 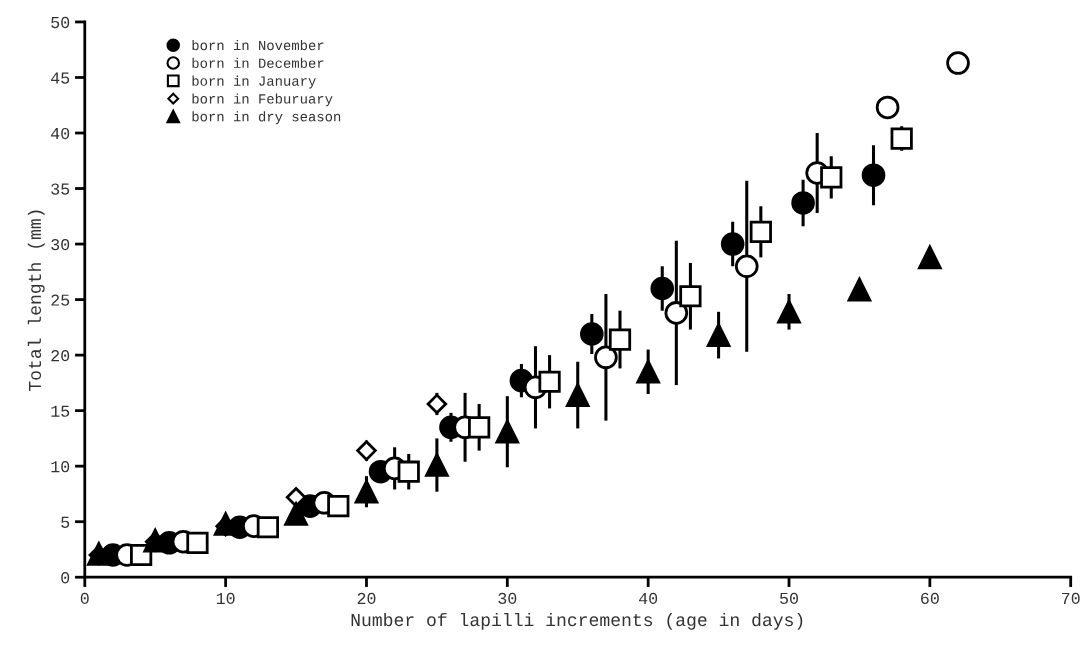 What do you see at coordinates (262, 100) in the screenshot?
I see `legend-label: born in Feburuary` at bounding box center [262, 100].